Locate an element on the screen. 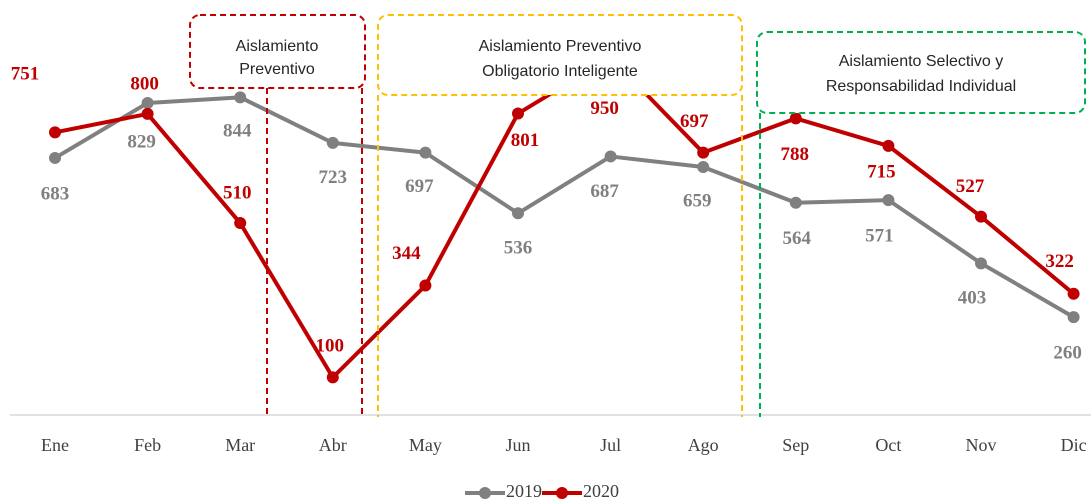 The width and height of the screenshot is (1091, 504). data-label: 751 is located at coordinates (25, 74).